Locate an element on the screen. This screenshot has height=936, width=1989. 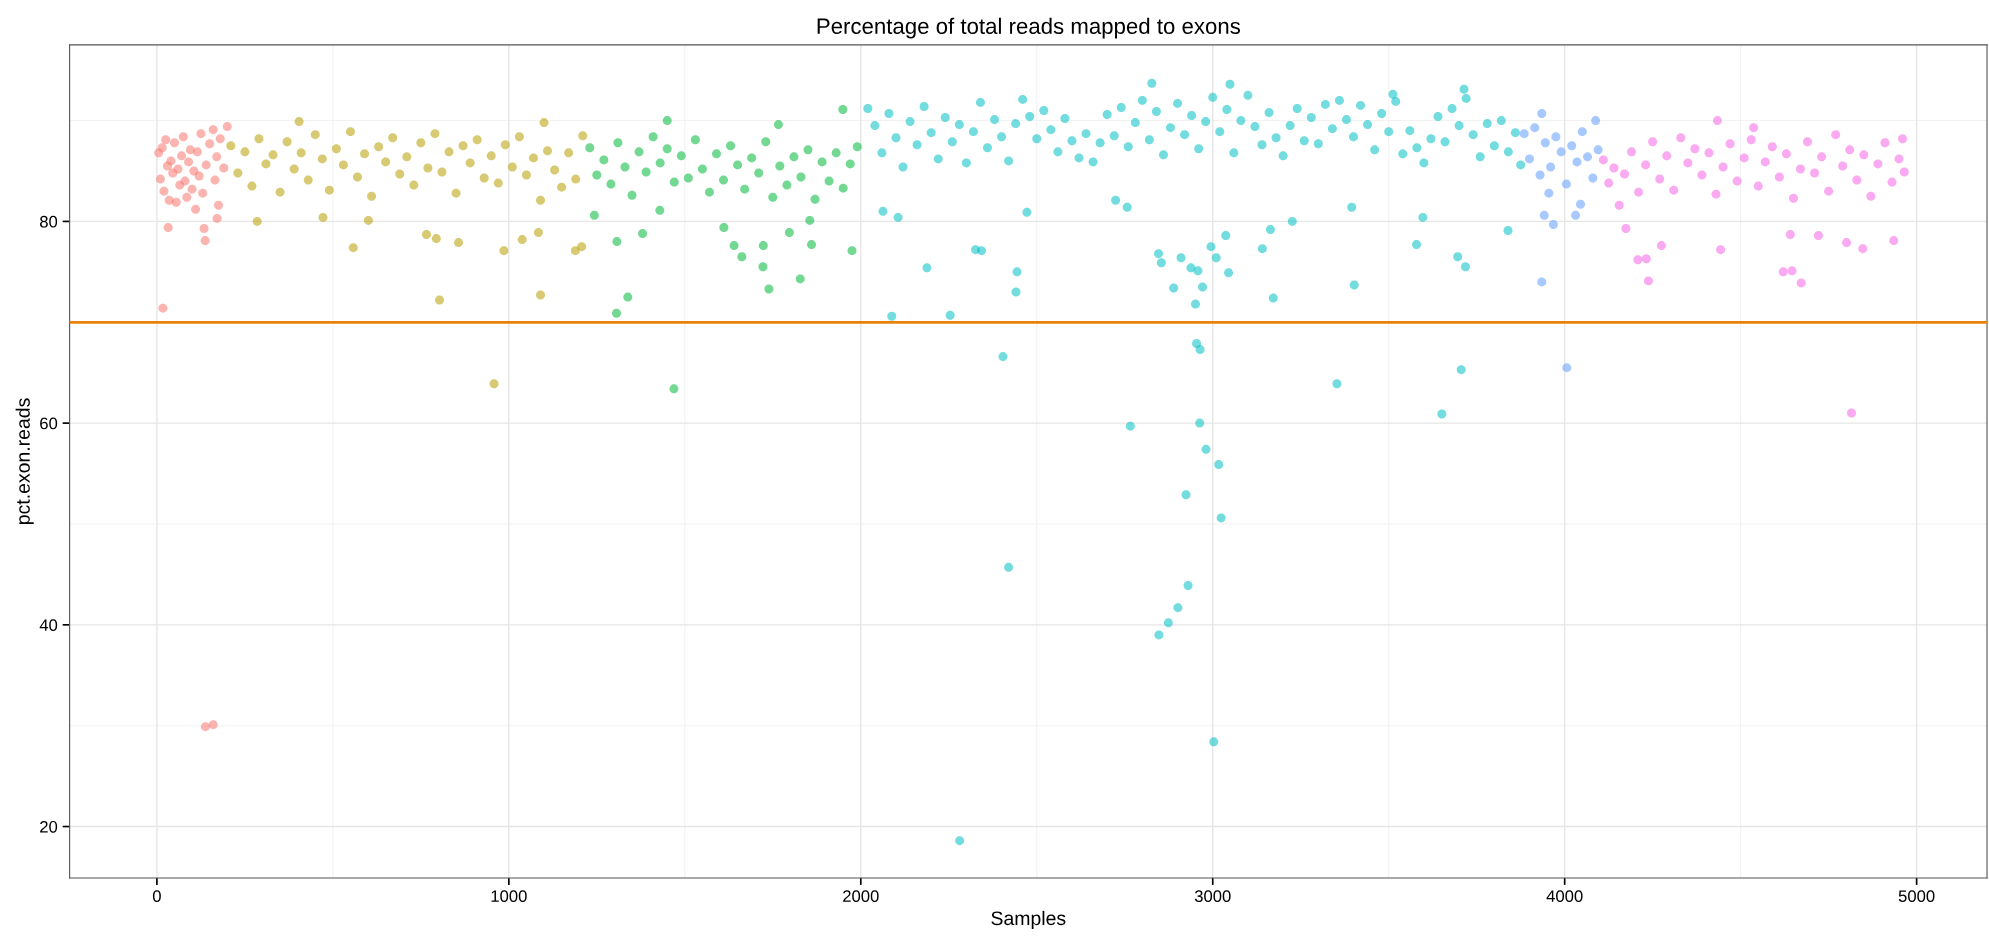
y-tick-label: 40 is located at coordinates (48, 625).